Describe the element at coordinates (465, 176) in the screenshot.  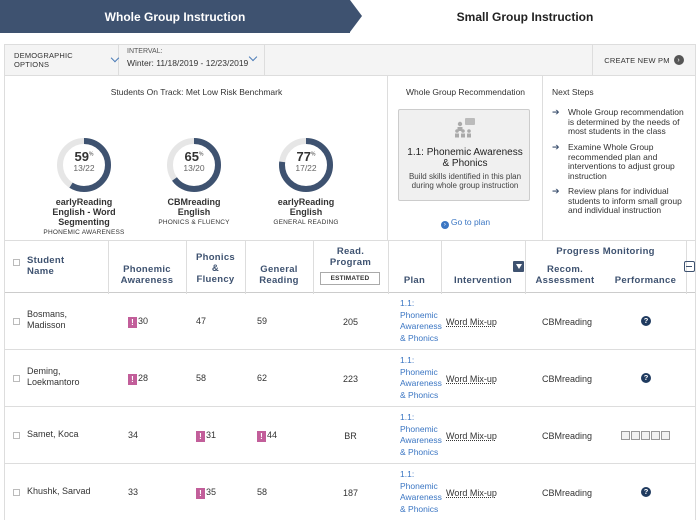
I see `description-line1: Build skills identified in this plan` at that location.